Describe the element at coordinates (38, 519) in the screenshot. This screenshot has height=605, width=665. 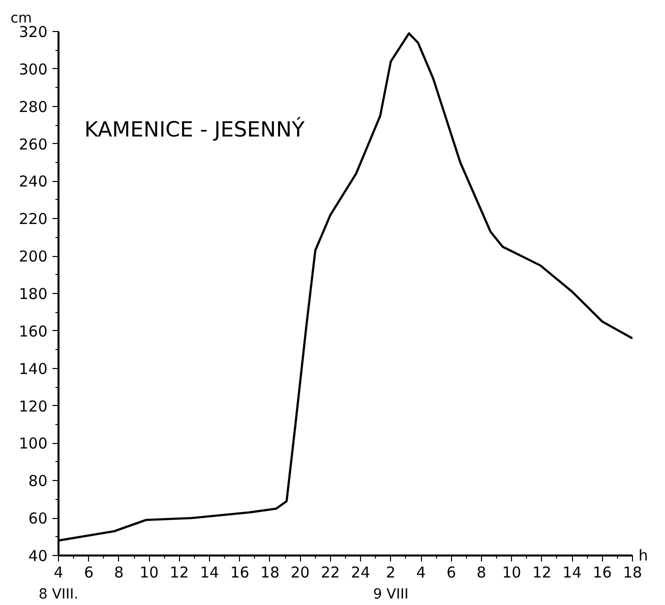
I see `y-tick-label: 60` at that location.